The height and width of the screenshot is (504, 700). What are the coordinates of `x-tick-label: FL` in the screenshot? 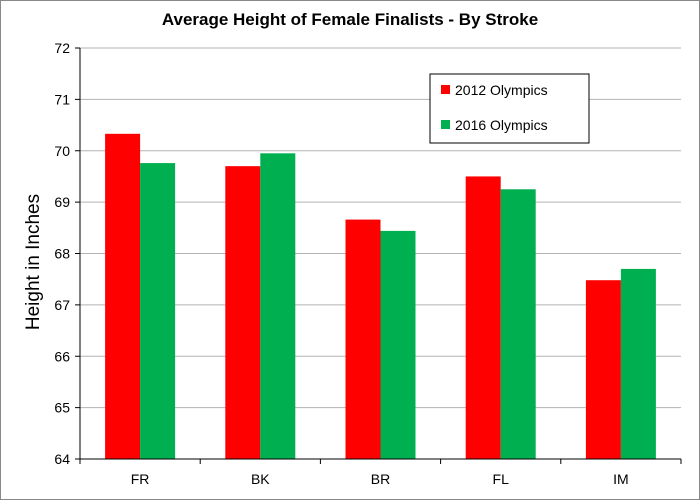 It's located at (501, 479).